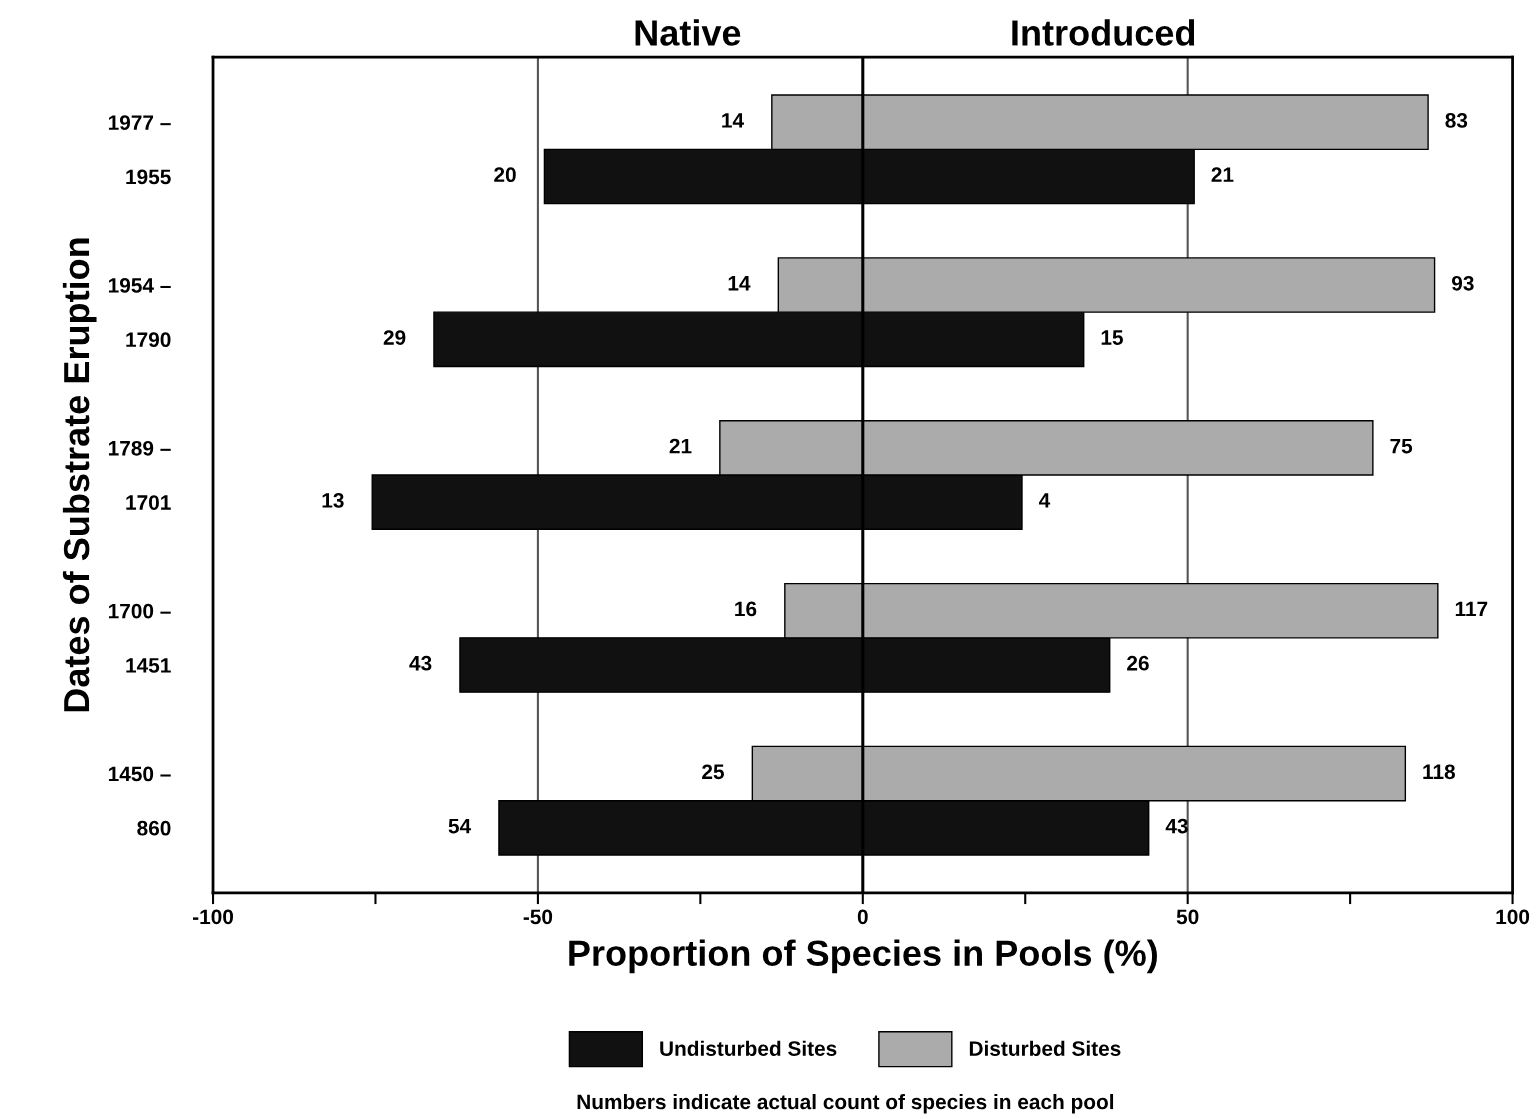 The height and width of the screenshot is (1119, 1537). Describe the element at coordinates (333, 500) in the screenshot. I see `annotation: 13` at that location.